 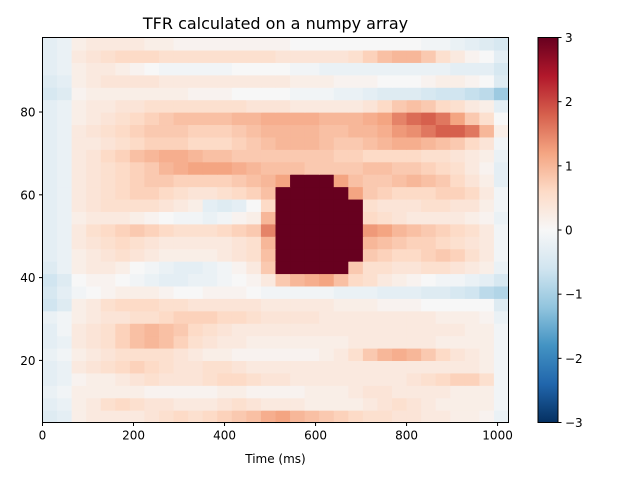 I want to click on y-tick-label: 20, so click(x=27, y=361).